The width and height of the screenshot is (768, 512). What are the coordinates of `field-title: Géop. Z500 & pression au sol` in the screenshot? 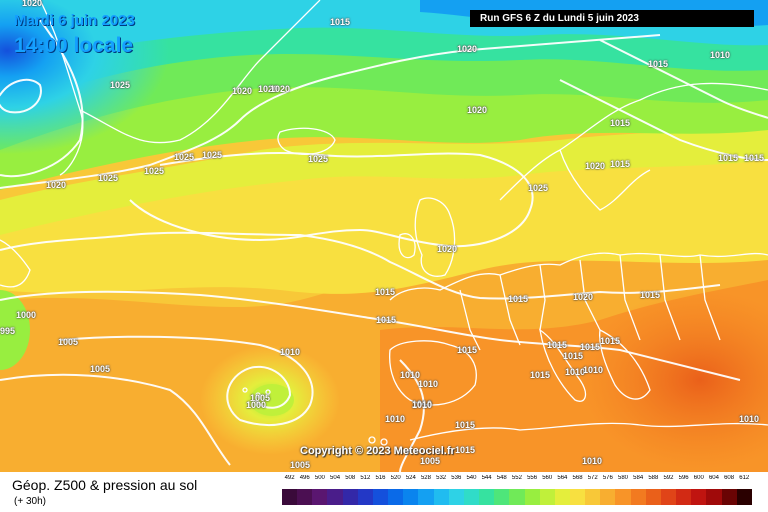 It's located at (105, 485).